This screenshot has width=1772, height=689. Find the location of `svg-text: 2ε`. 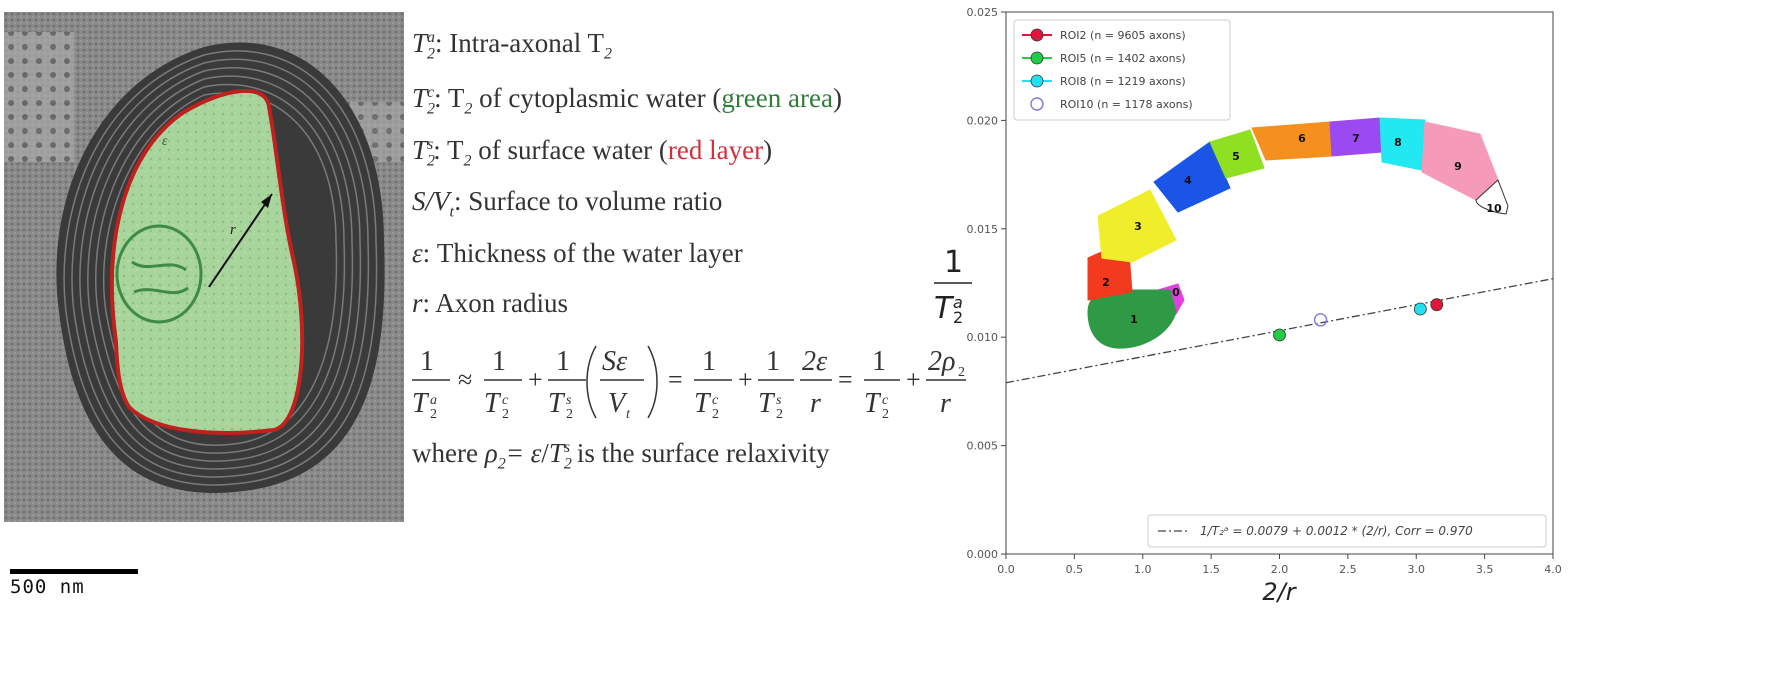

svg-text: 2ε is located at coordinates (814, 361).